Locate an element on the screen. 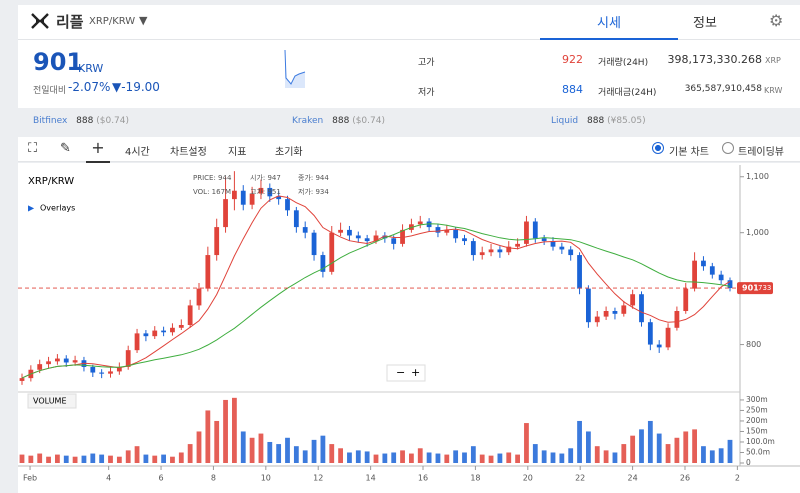 The image size is (800, 493). settings-icon: ⚙ is located at coordinates (776, 20).